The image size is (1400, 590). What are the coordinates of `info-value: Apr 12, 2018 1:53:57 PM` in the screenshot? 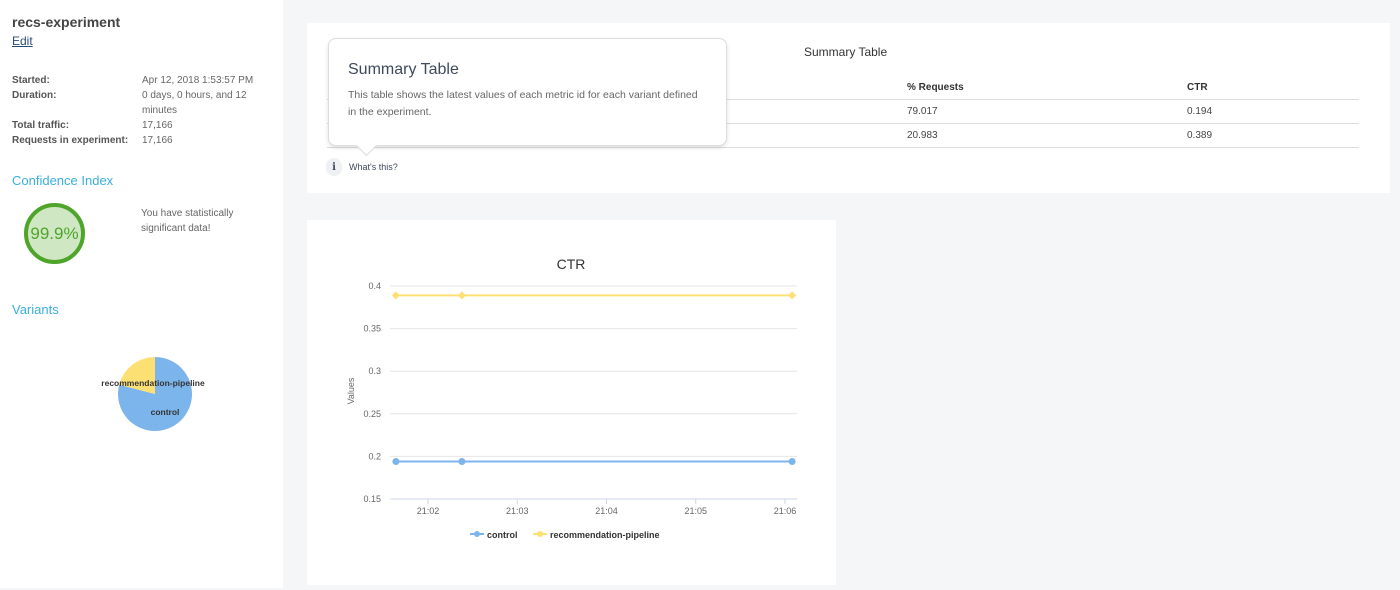 It's located at (198, 80).